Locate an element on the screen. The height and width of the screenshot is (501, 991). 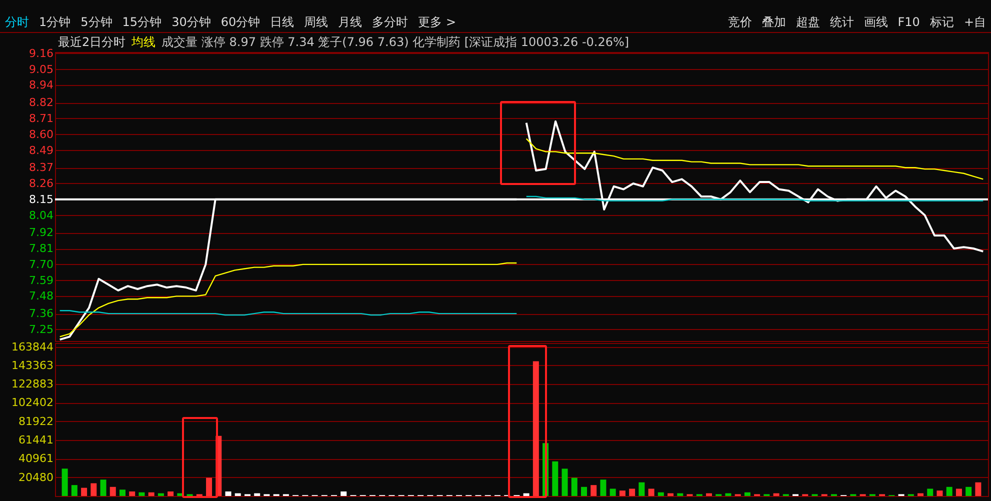
y-tick-label: 81922 is located at coordinates (36, 421).